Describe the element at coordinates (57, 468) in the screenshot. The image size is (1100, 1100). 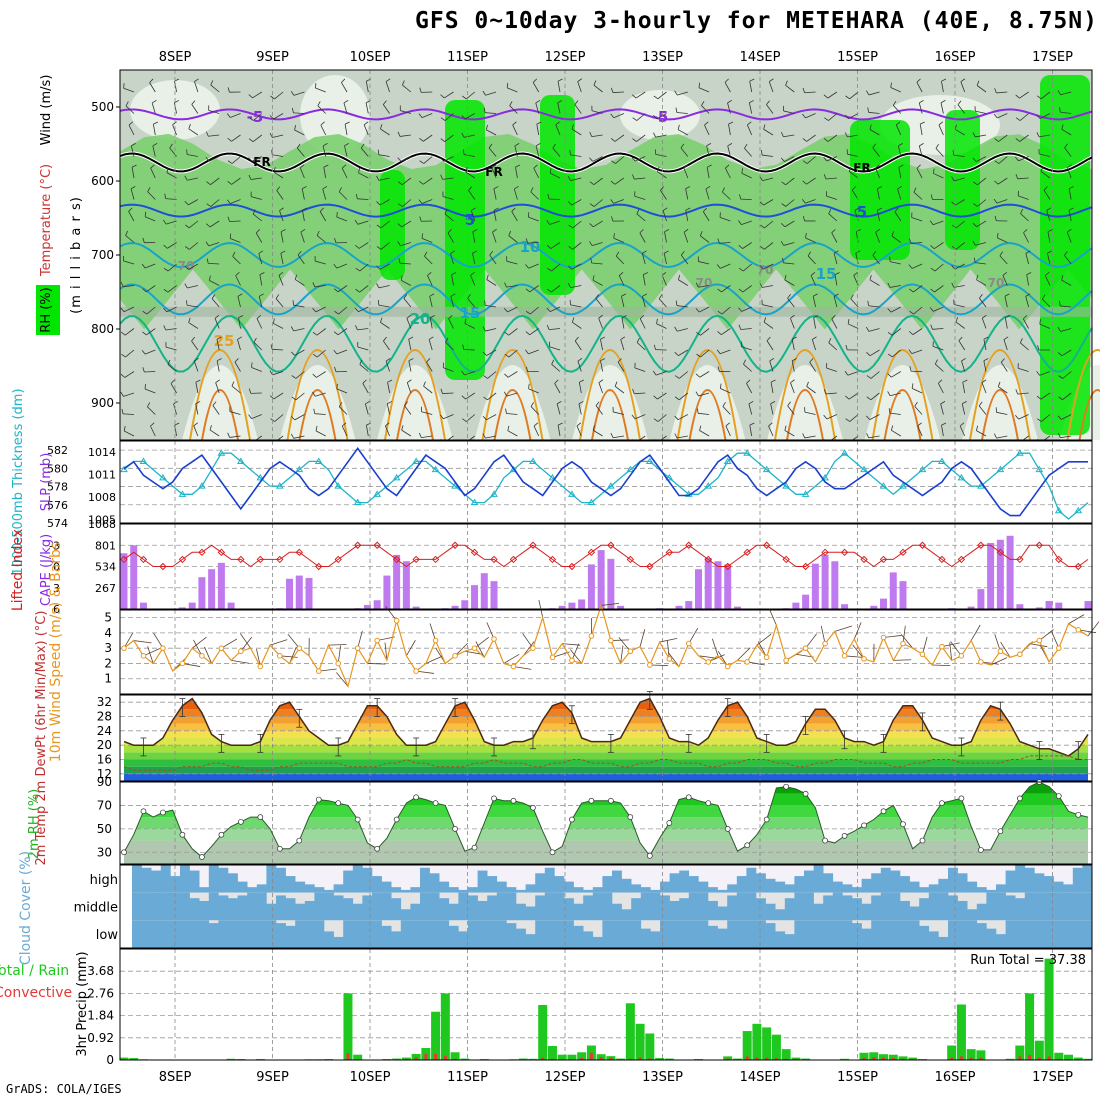
I see `thickness-tick-label: 580` at that location.